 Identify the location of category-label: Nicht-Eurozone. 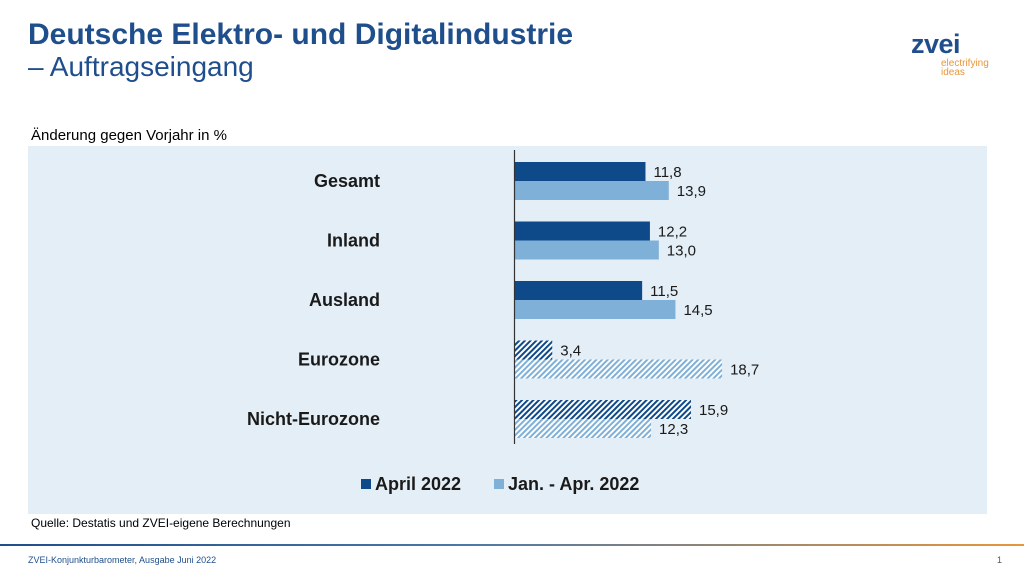
(313, 419).